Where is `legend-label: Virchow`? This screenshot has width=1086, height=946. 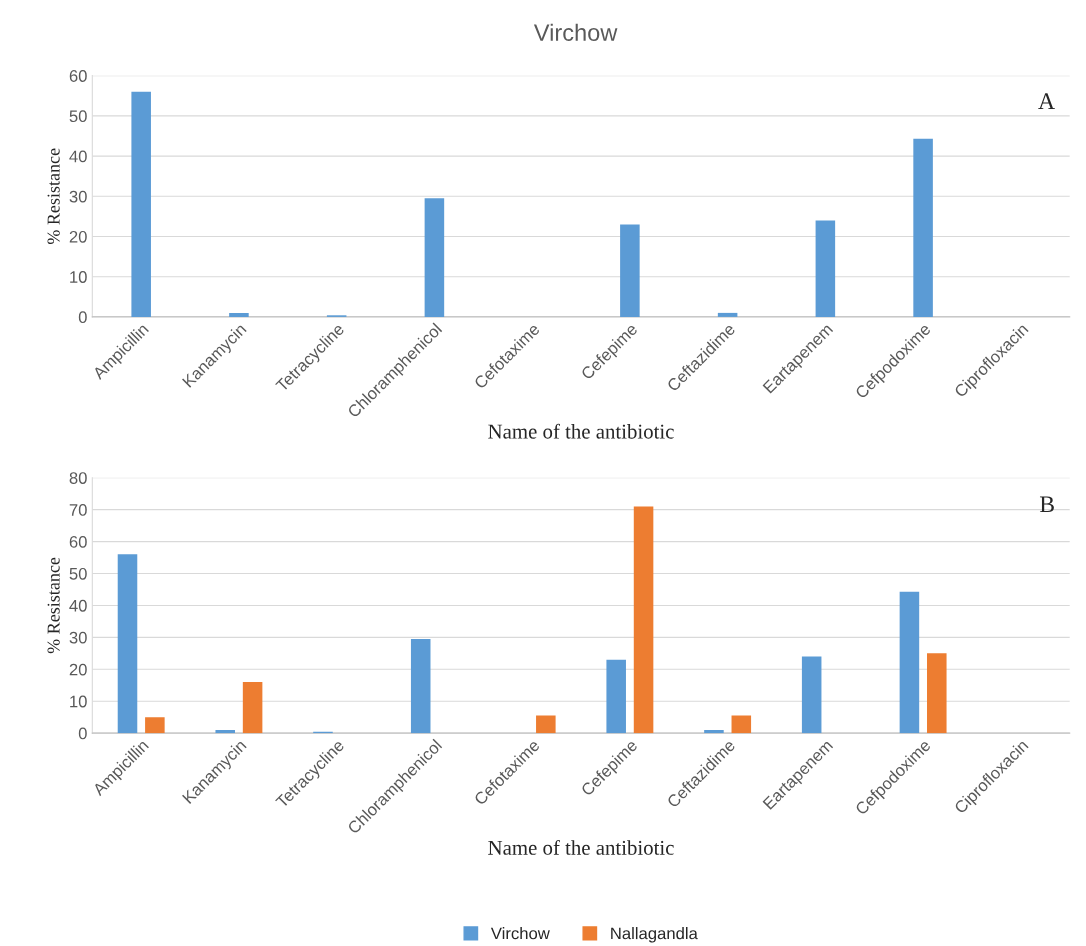 legend-label: Virchow is located at coordinates (520, 933).